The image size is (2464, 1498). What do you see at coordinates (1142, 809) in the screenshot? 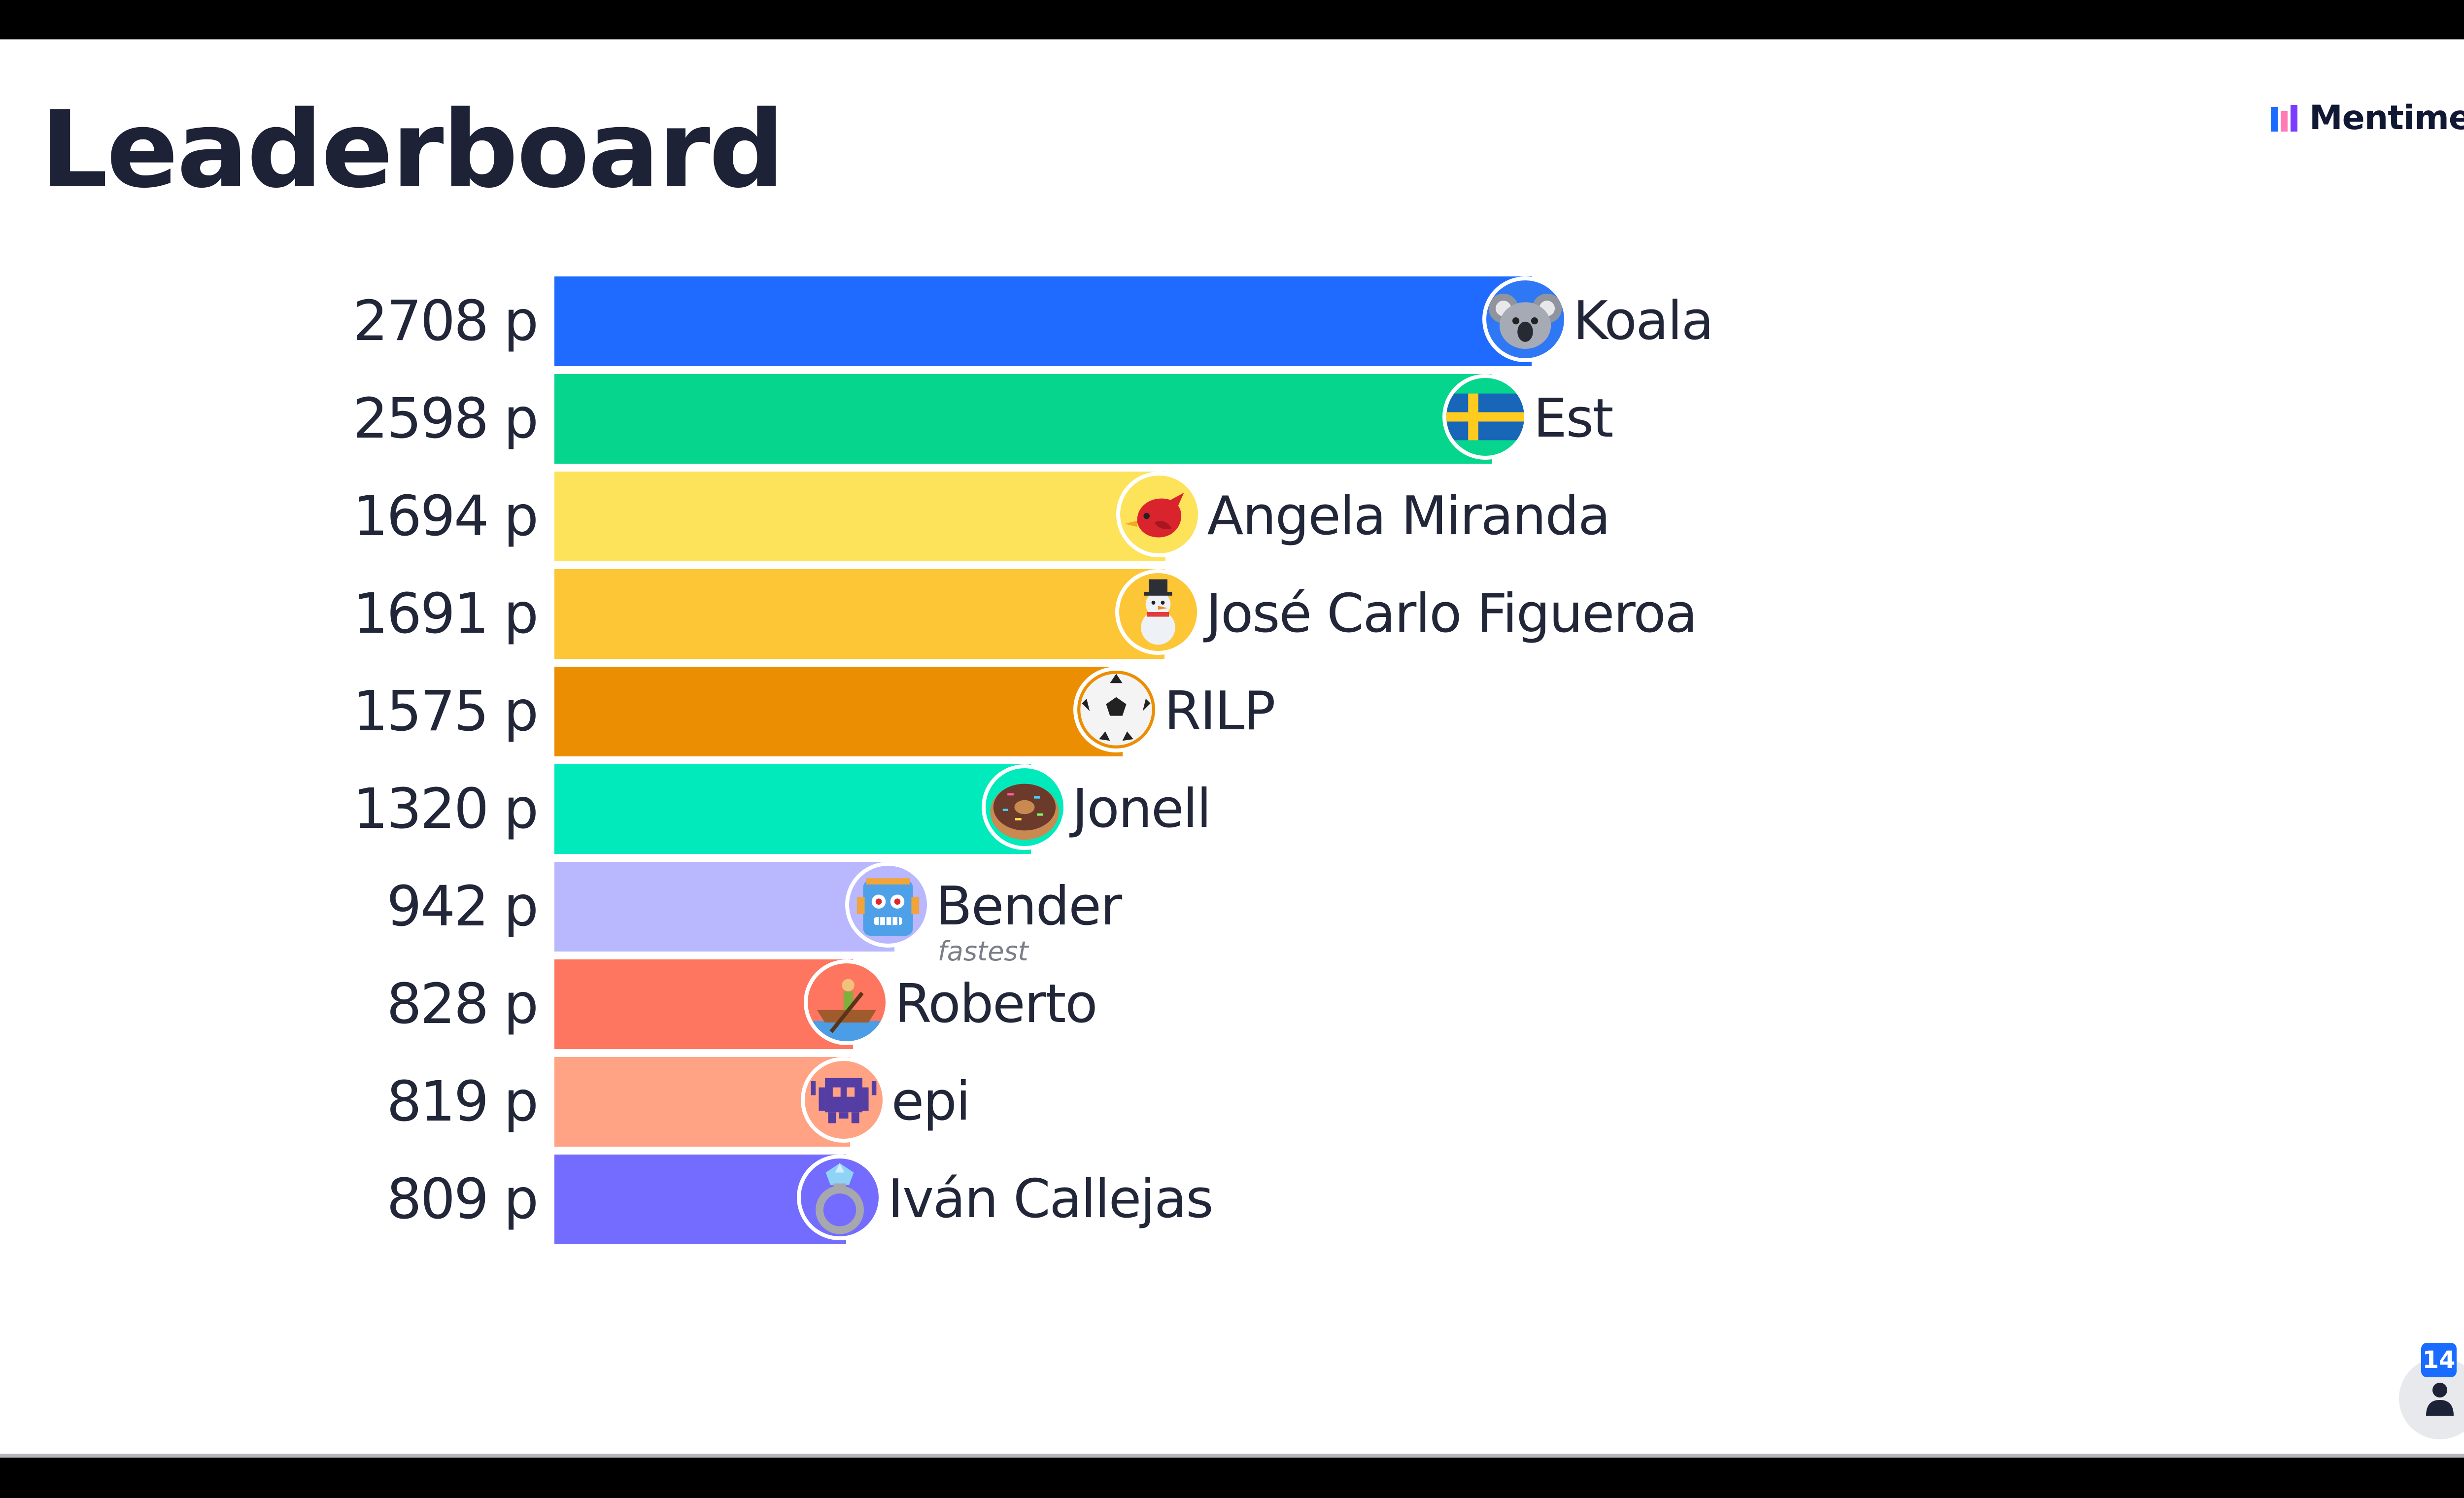
I see `player-name: Jonell` at bounding box center [1142, 809].